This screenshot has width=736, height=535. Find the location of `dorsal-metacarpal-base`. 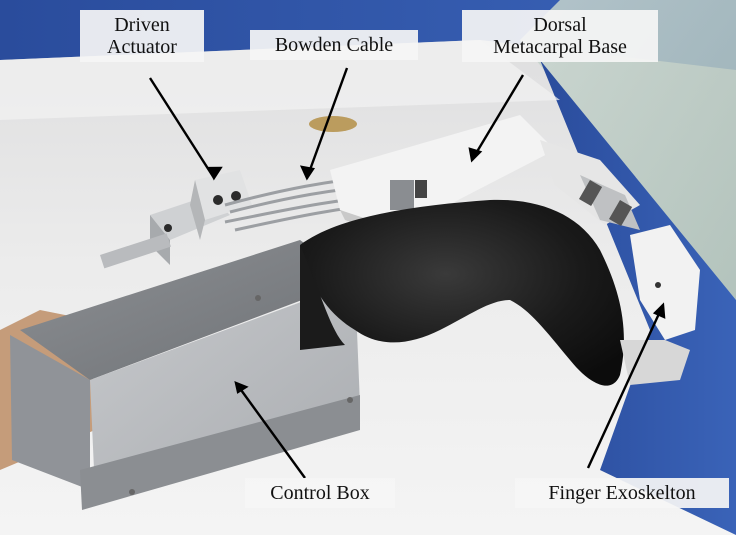

dorsal-metacarpal-base is located at coordinates (442, 172).